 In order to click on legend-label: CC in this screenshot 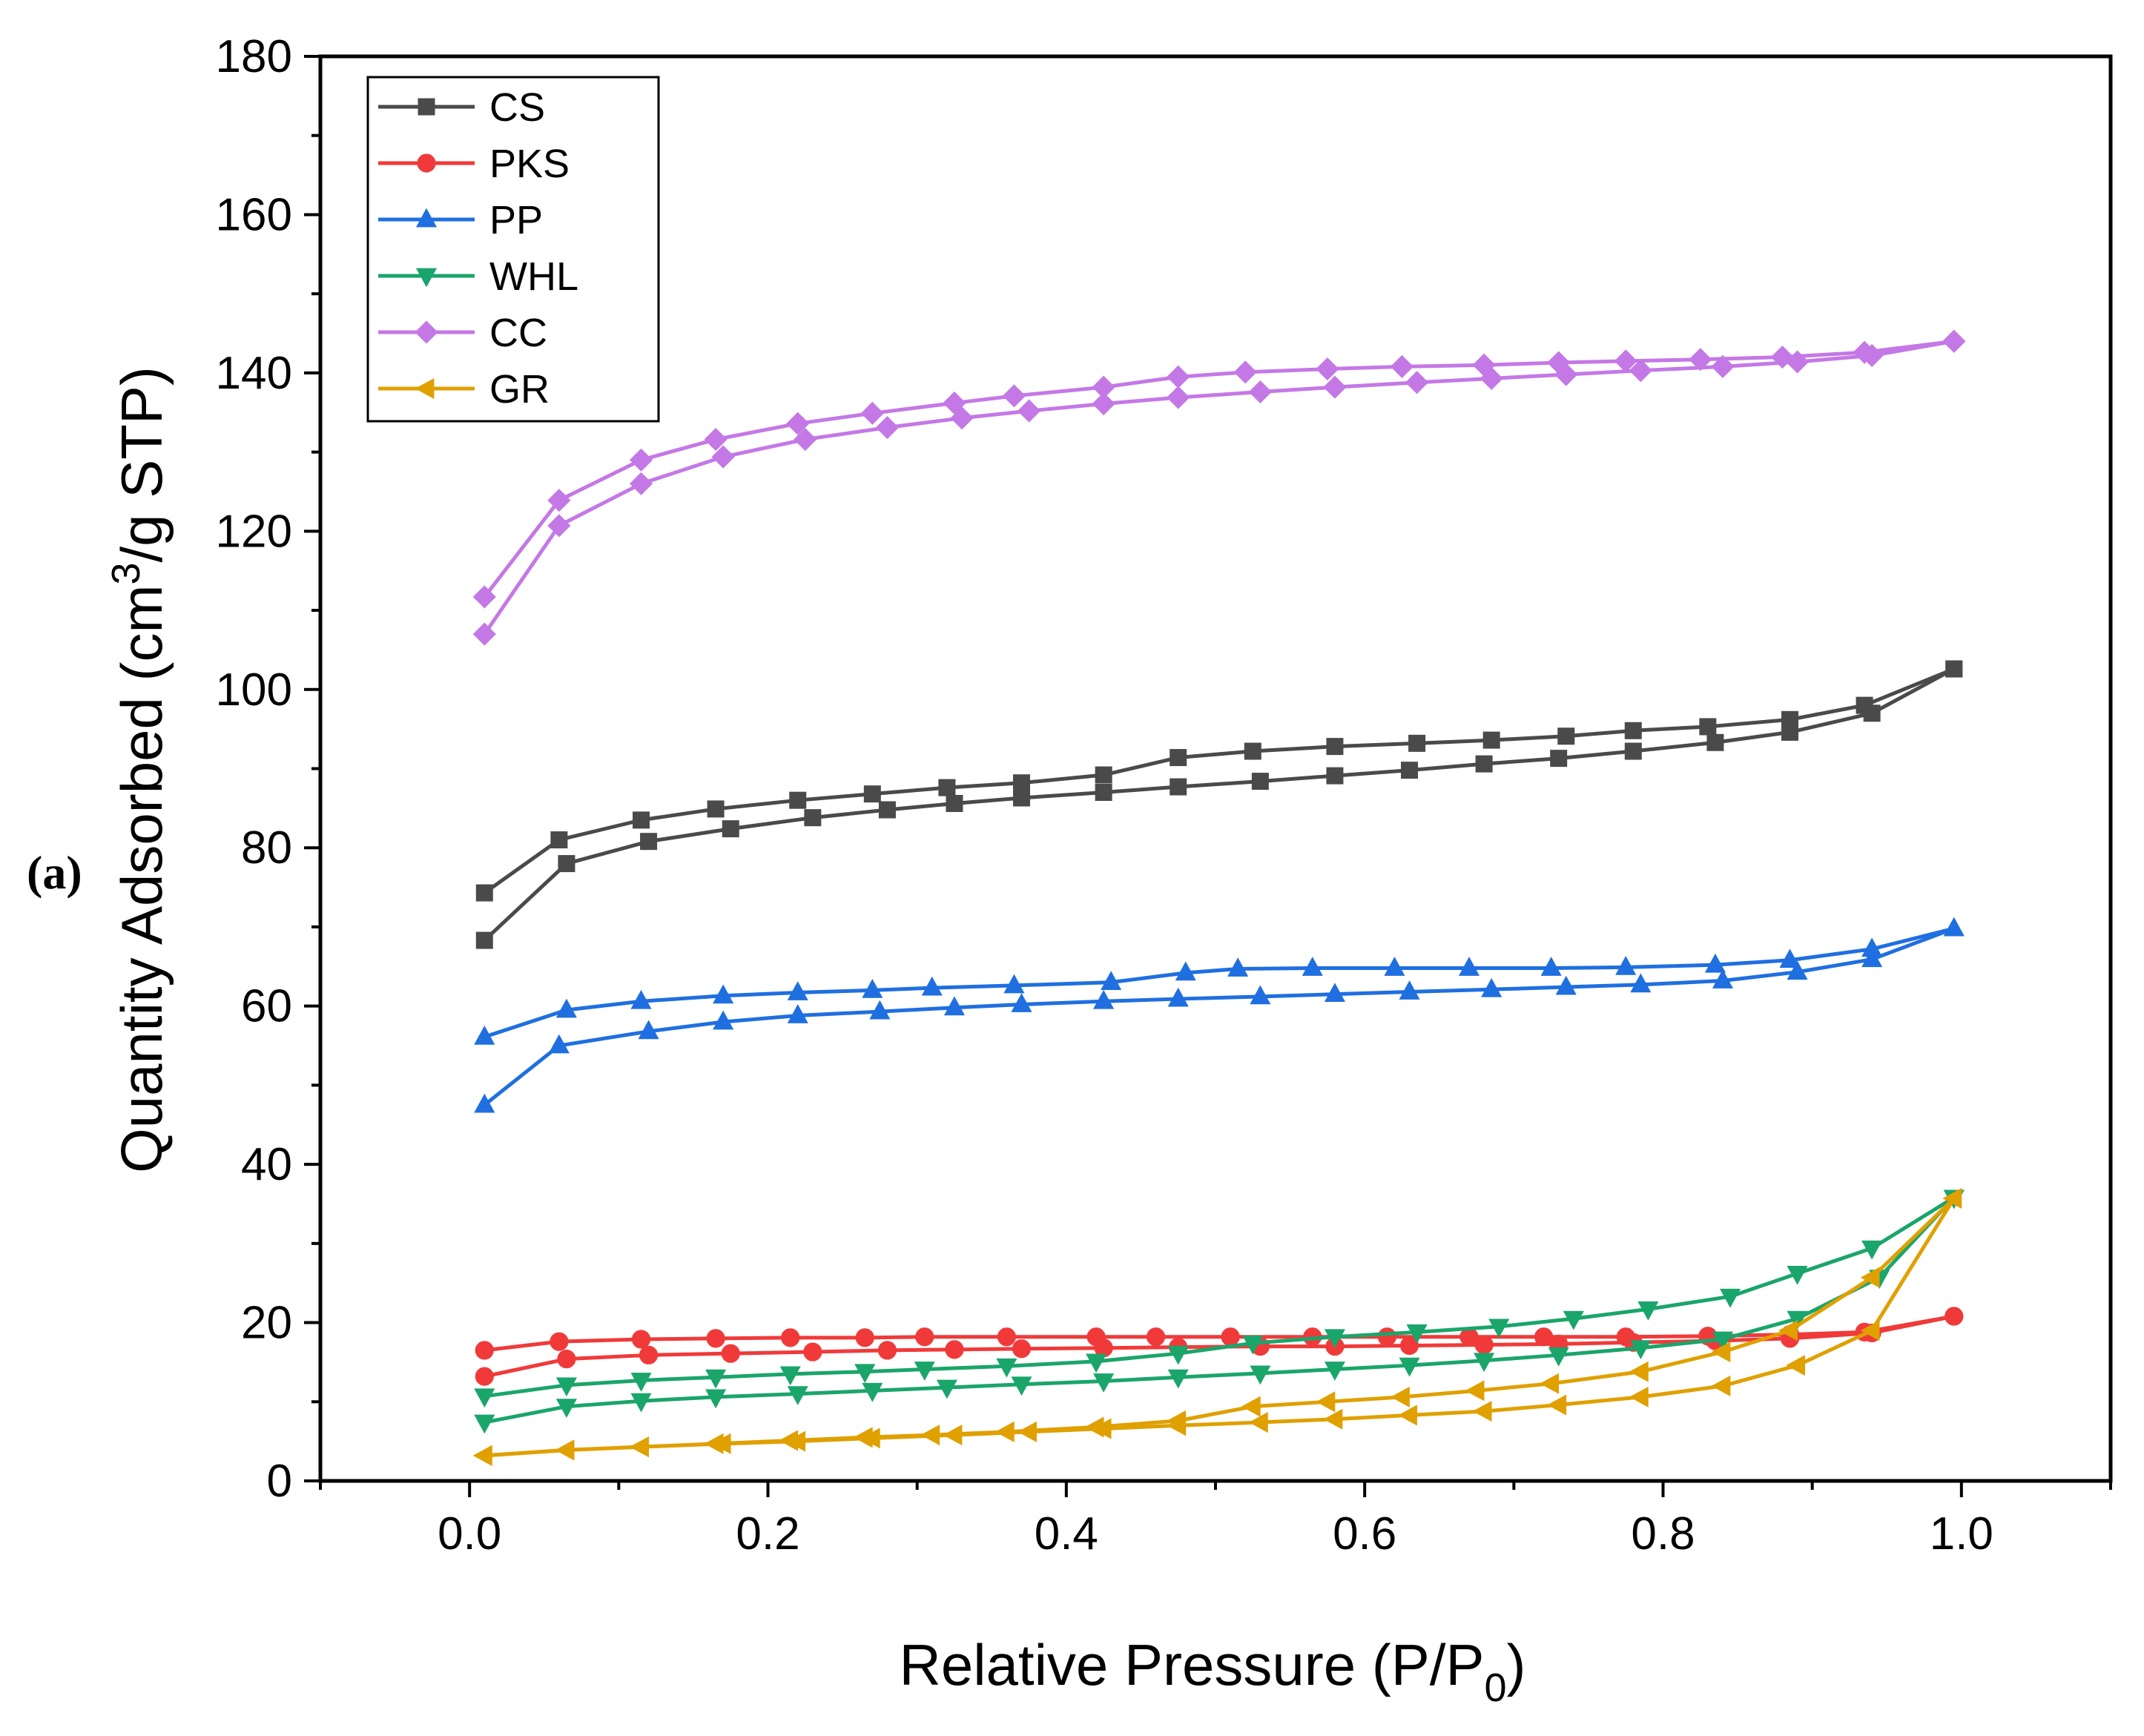, I will do `click(518, 333)`.